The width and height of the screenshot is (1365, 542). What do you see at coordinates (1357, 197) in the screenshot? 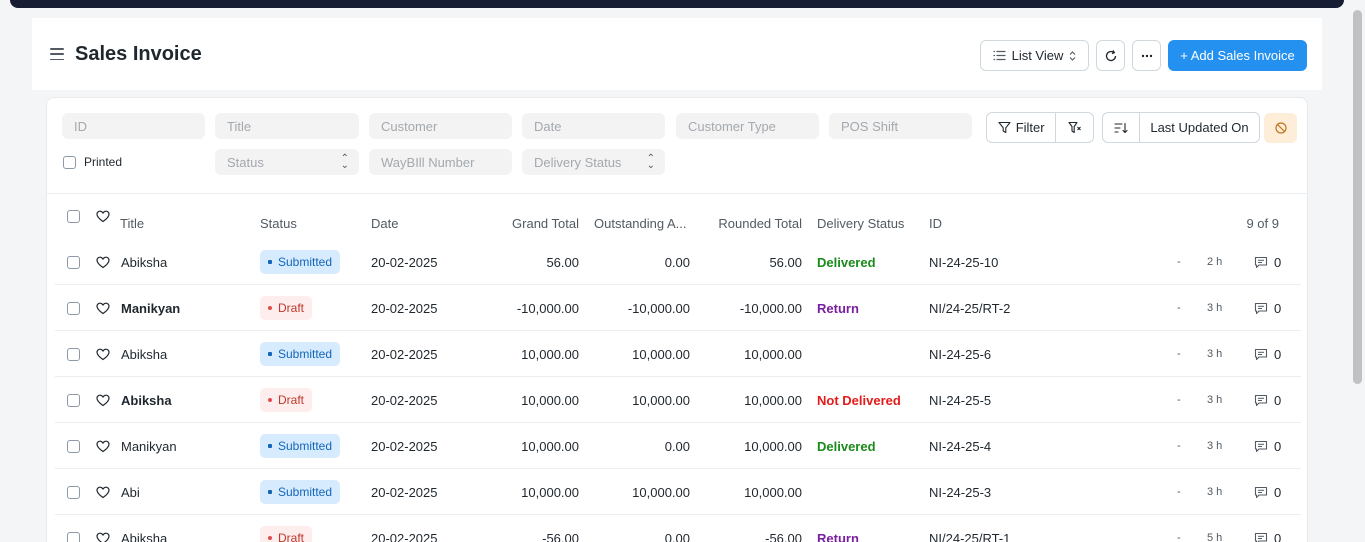
I see `scrollbar-thumb` at bounding box center [1357, 197].